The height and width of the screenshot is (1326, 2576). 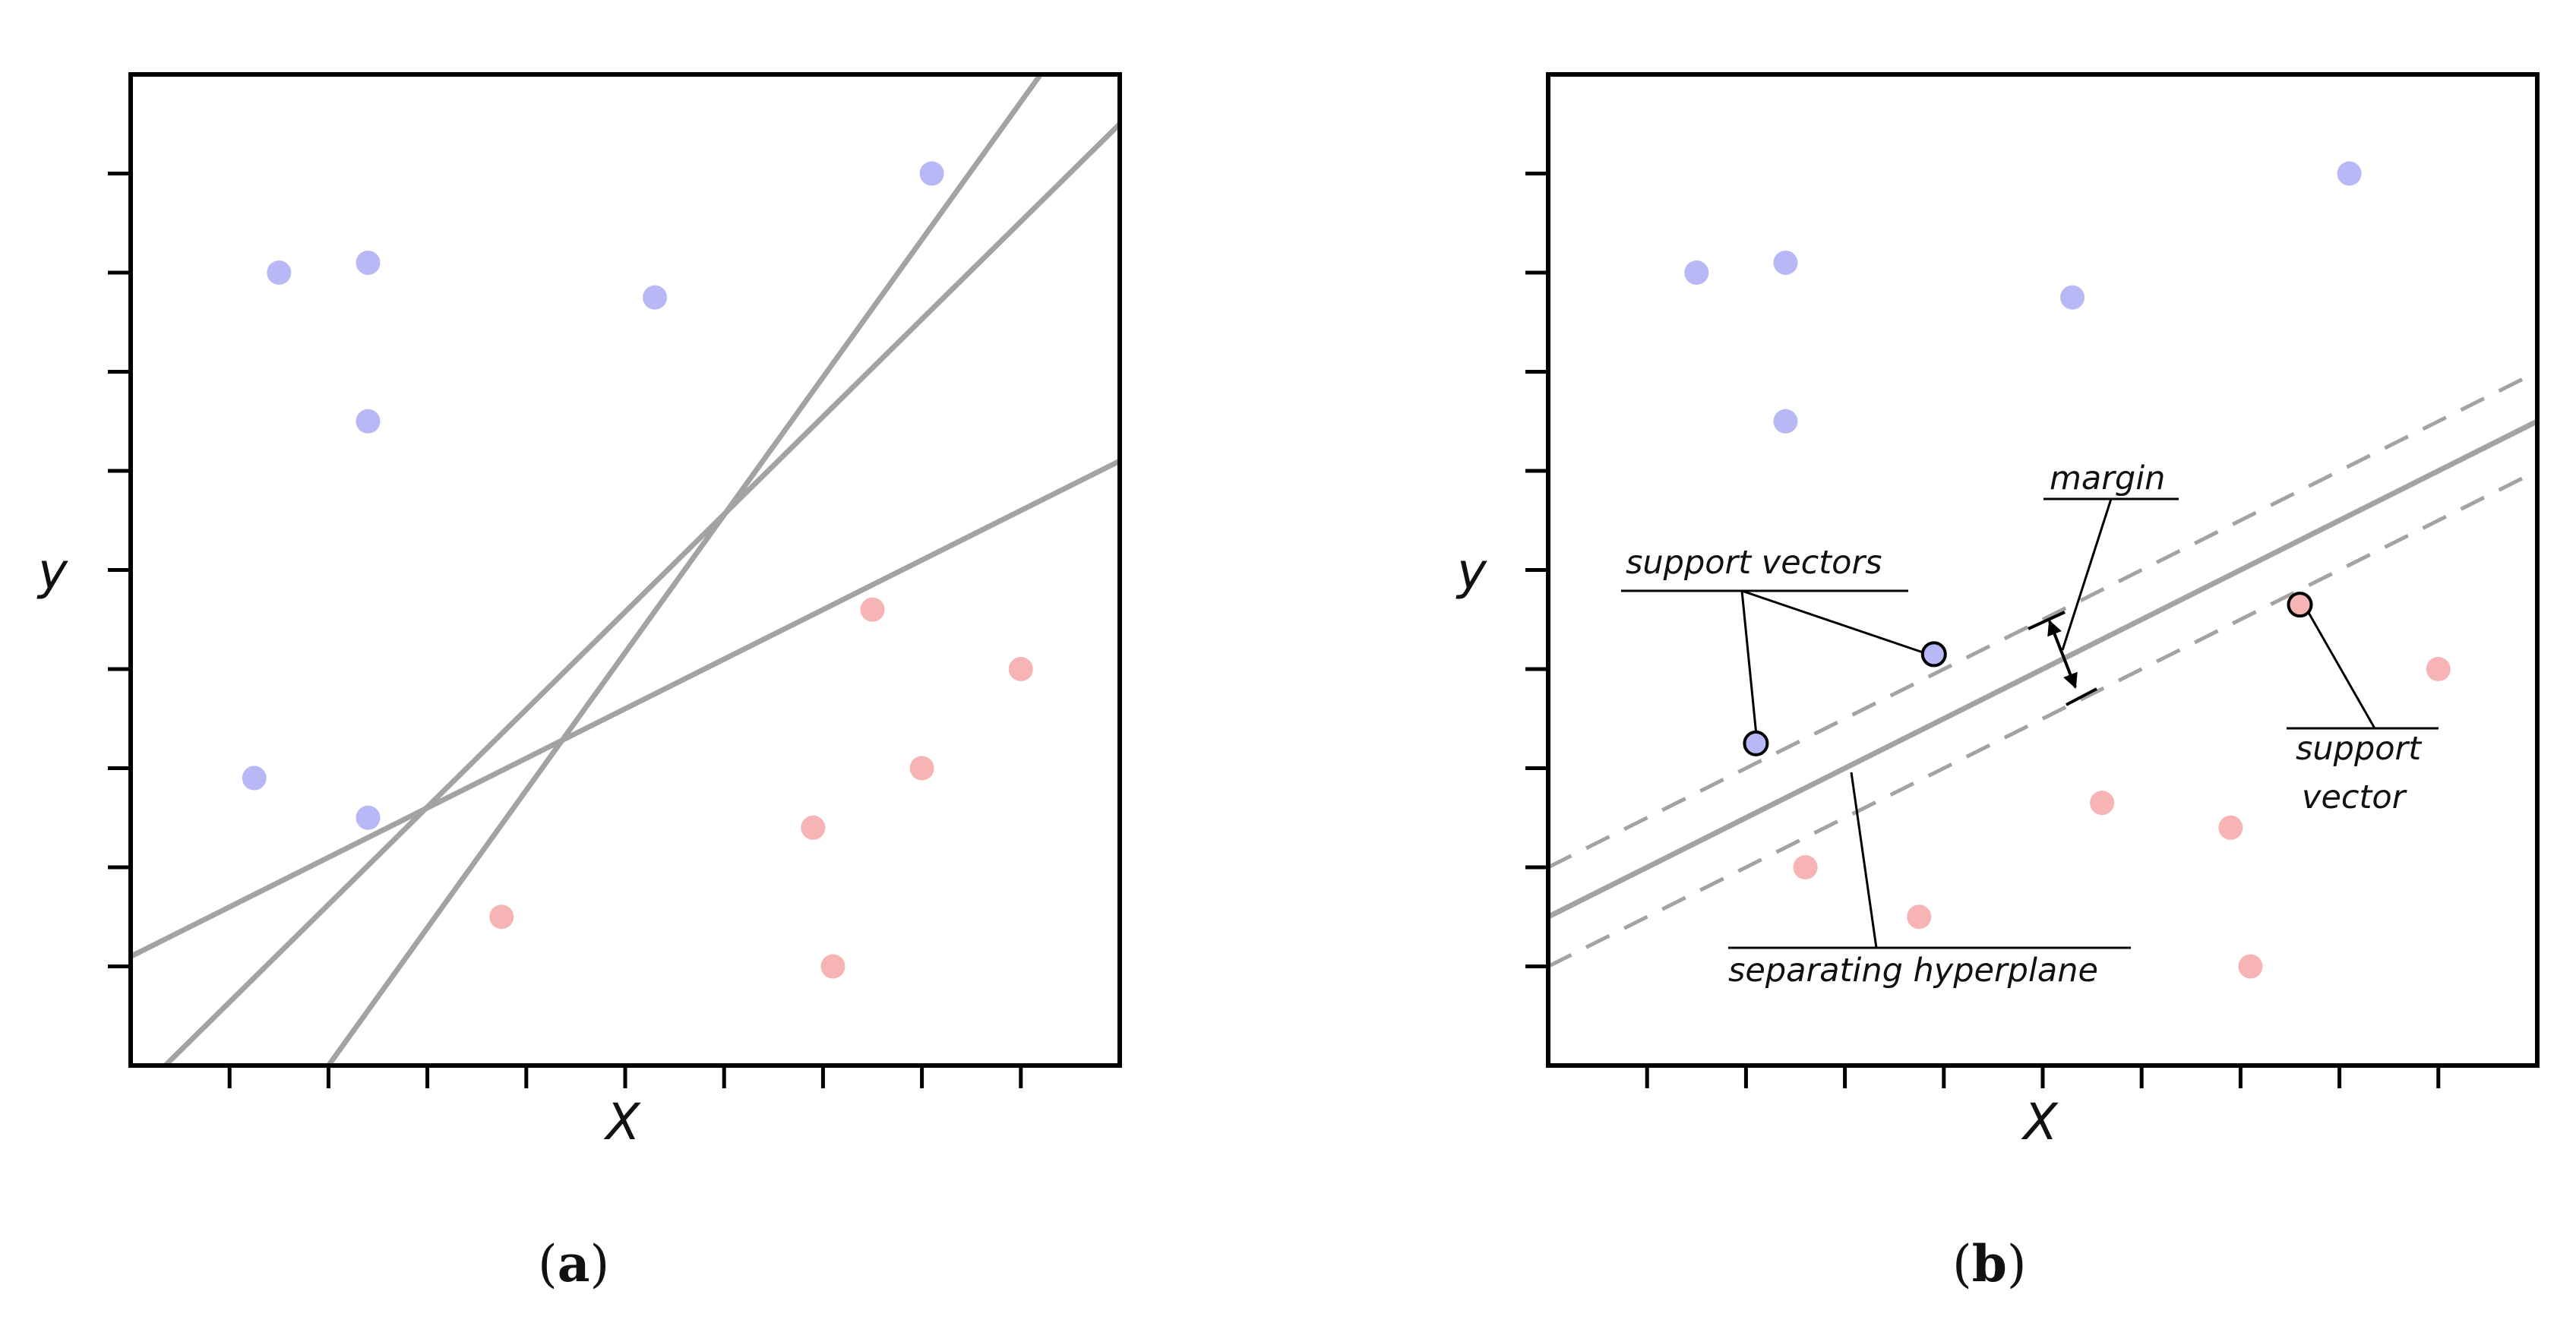 I want to click on decision-line, so click(x=625, y=708).